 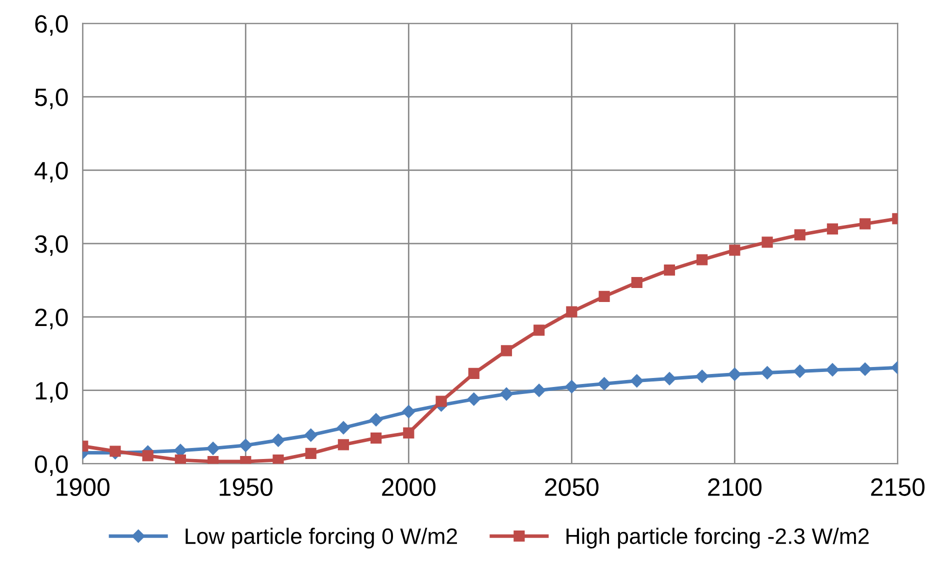 What do you see at coordinates (83, 487) in the screenshot?
I see `x-tick-label: 1900` at bounding box center [83, 487].